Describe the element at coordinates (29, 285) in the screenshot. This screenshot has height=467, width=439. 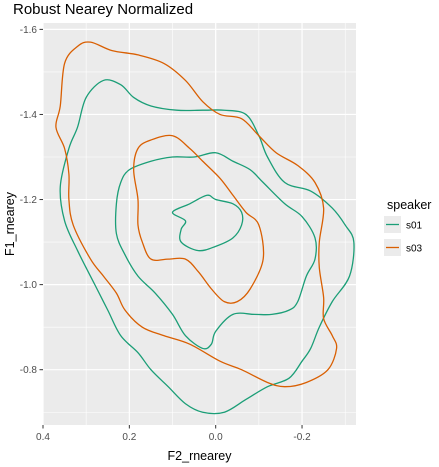
I see `y-tick-label: -1.0` at that location.